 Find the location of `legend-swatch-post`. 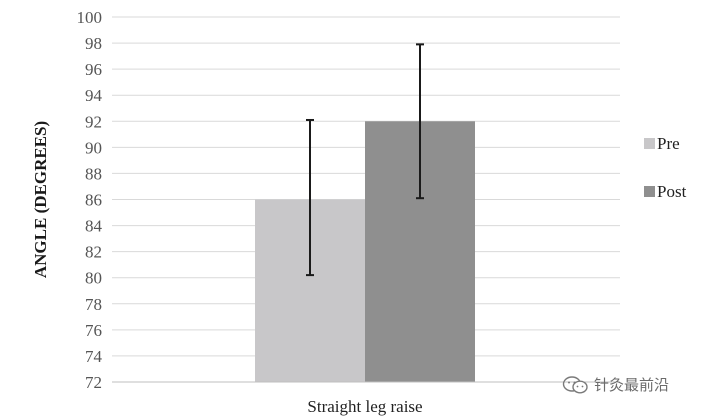

legend-swatch-post is located at coordinates (649, 191).